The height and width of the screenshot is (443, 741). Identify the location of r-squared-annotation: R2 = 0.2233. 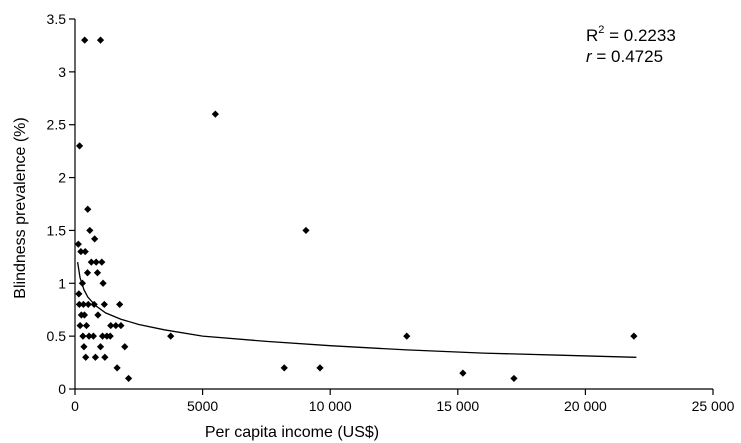
(631, 34).